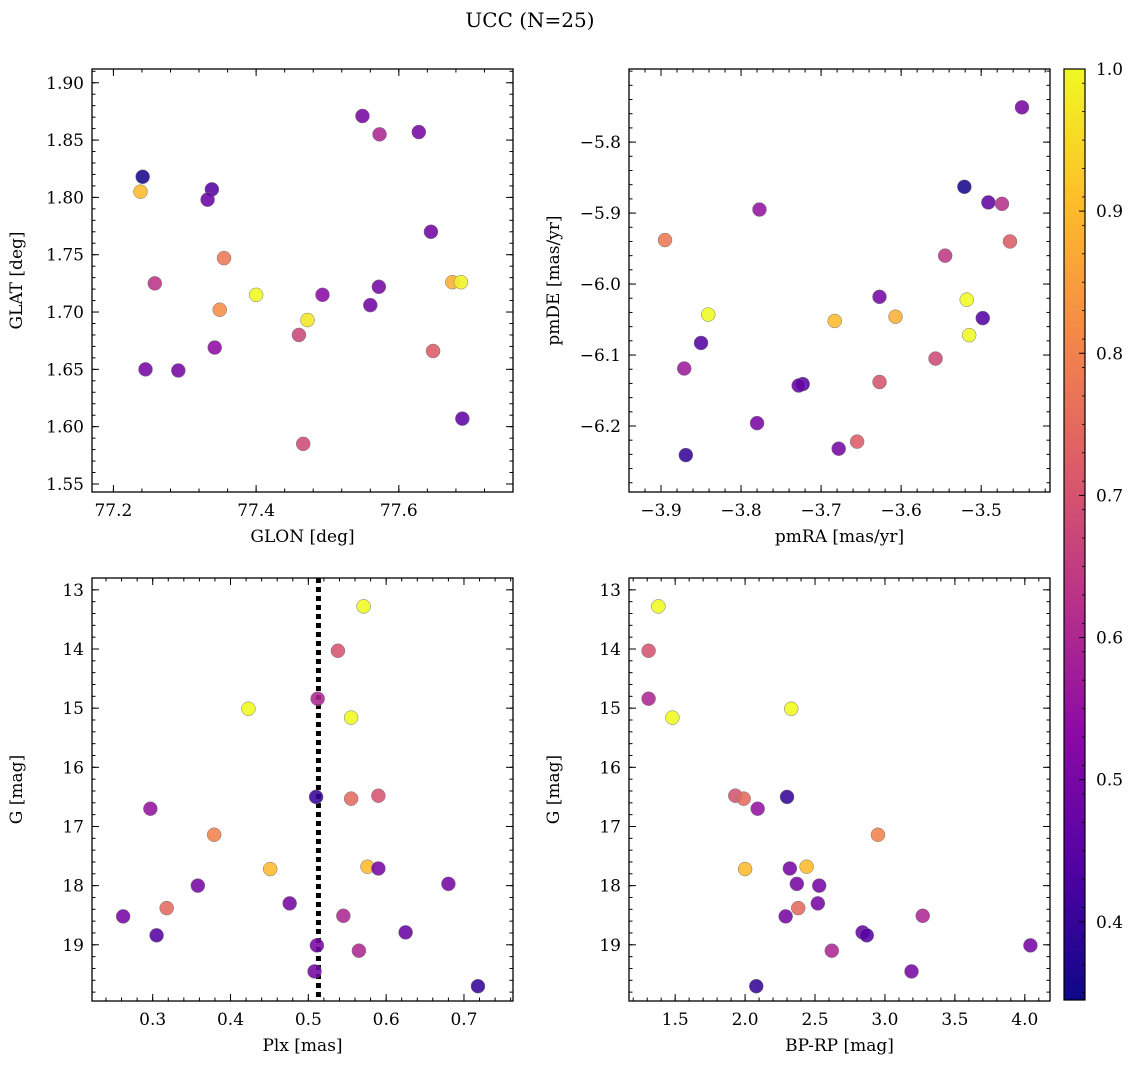 This screenshot has width=1136, height=1068. I want to click on y-tick-label: 16, so click(610, 768).